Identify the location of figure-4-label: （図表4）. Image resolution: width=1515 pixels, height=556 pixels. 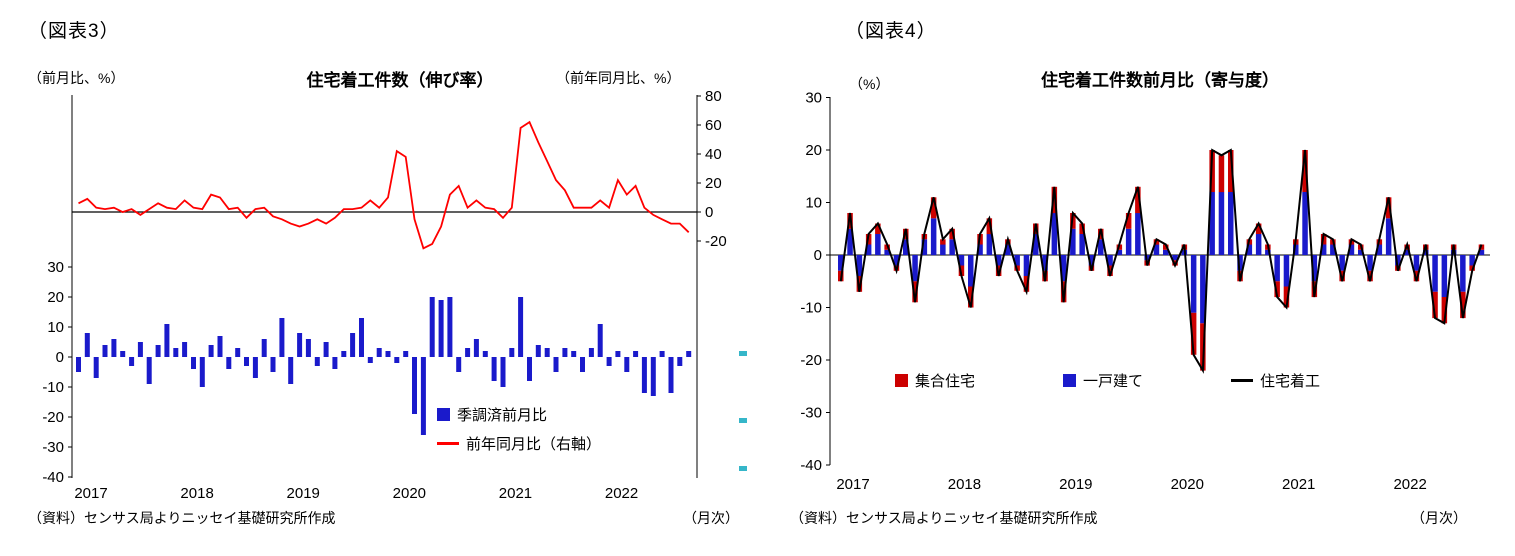
(891, 31).